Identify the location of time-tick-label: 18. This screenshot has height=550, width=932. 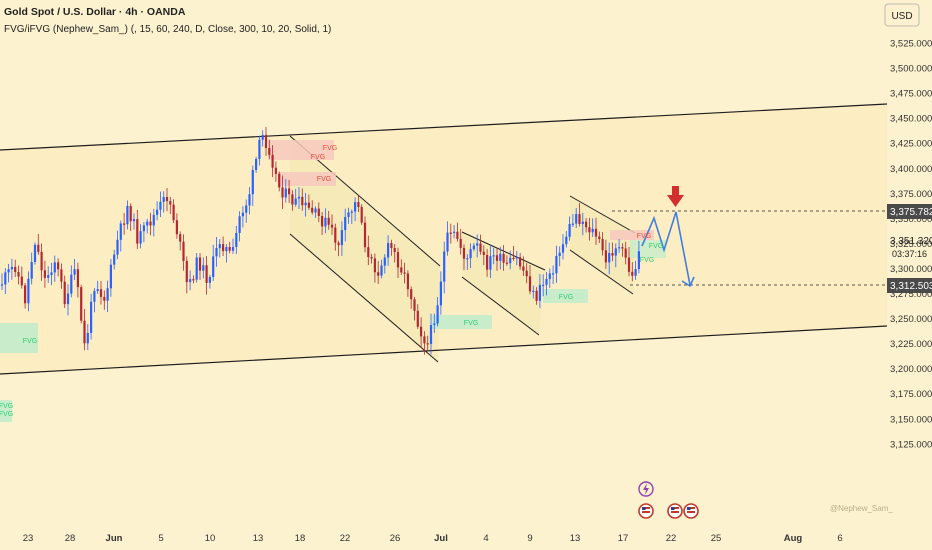
(300, 538).